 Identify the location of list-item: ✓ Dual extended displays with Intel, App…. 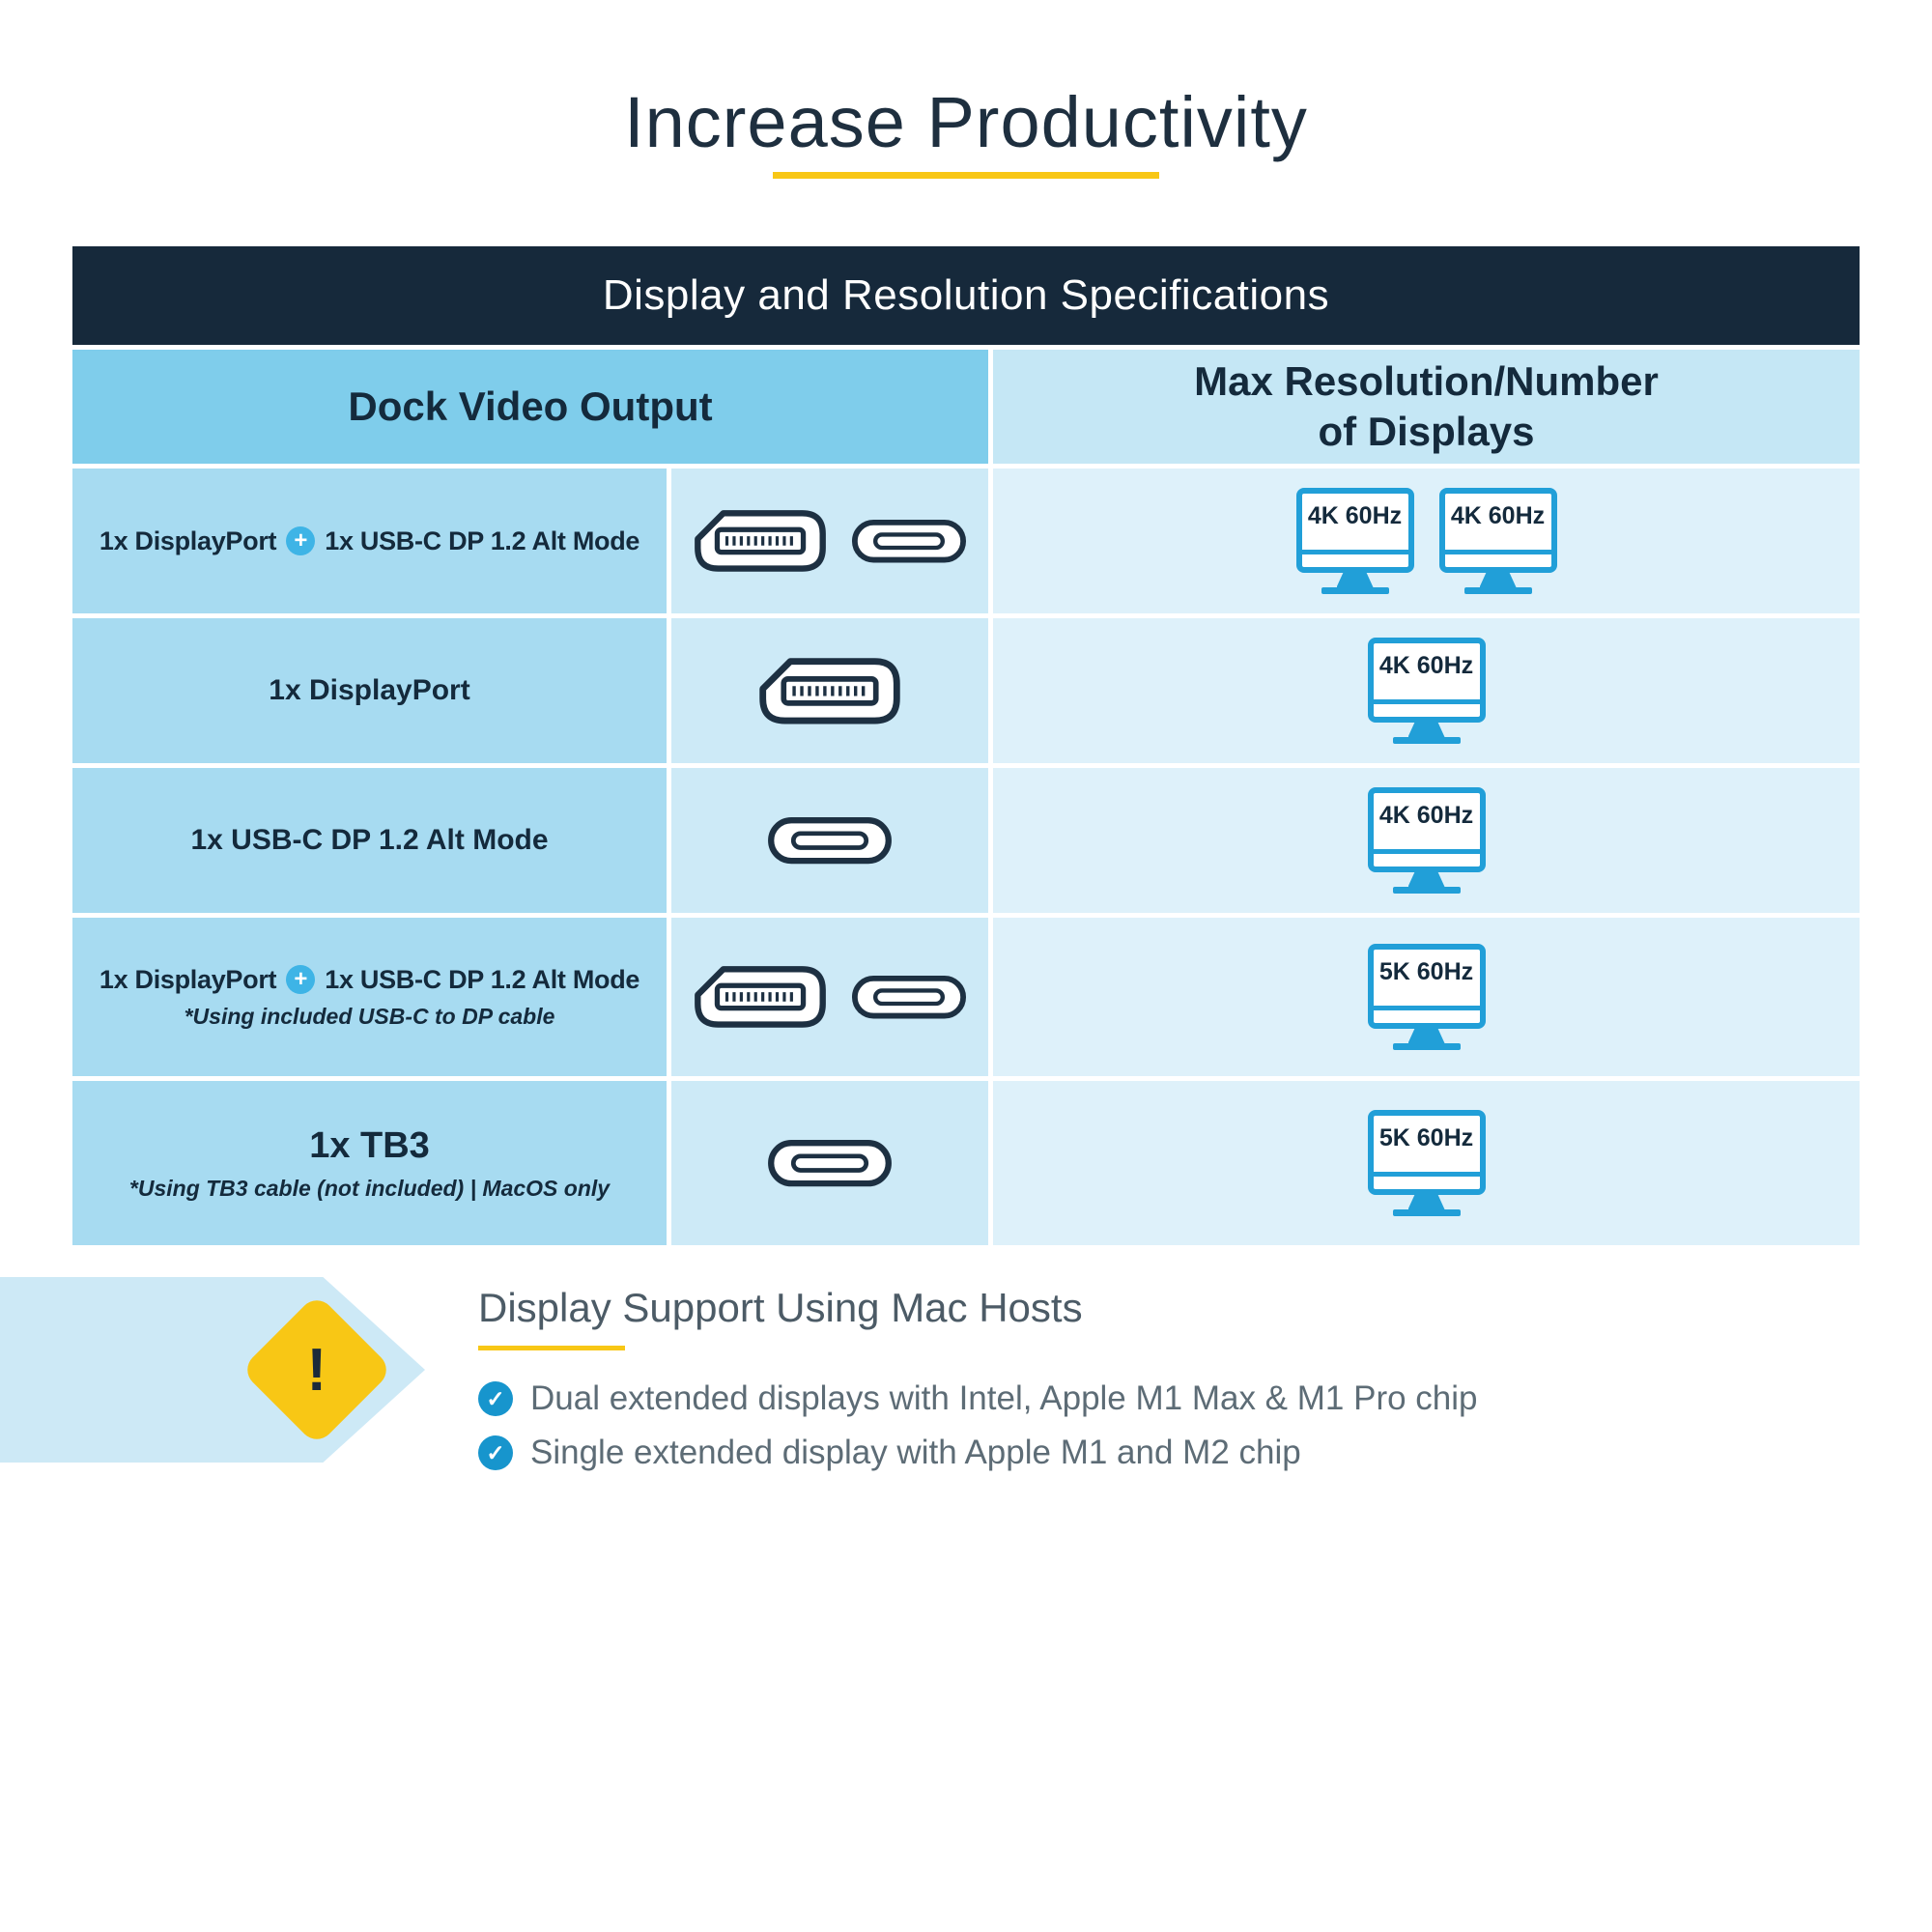
(978, 1398).